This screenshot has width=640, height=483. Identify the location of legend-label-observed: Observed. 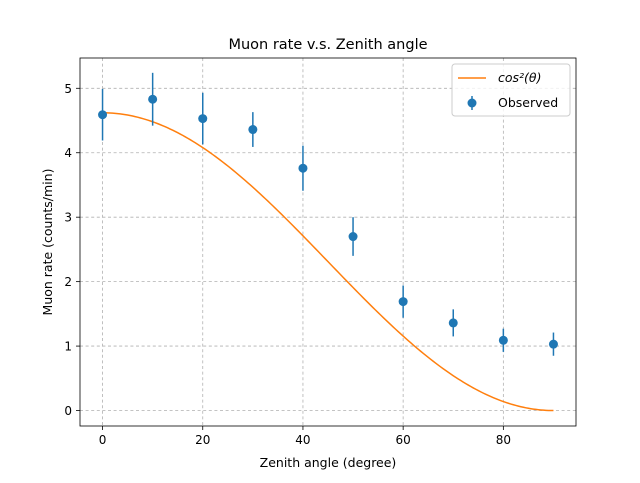
(528, 102).